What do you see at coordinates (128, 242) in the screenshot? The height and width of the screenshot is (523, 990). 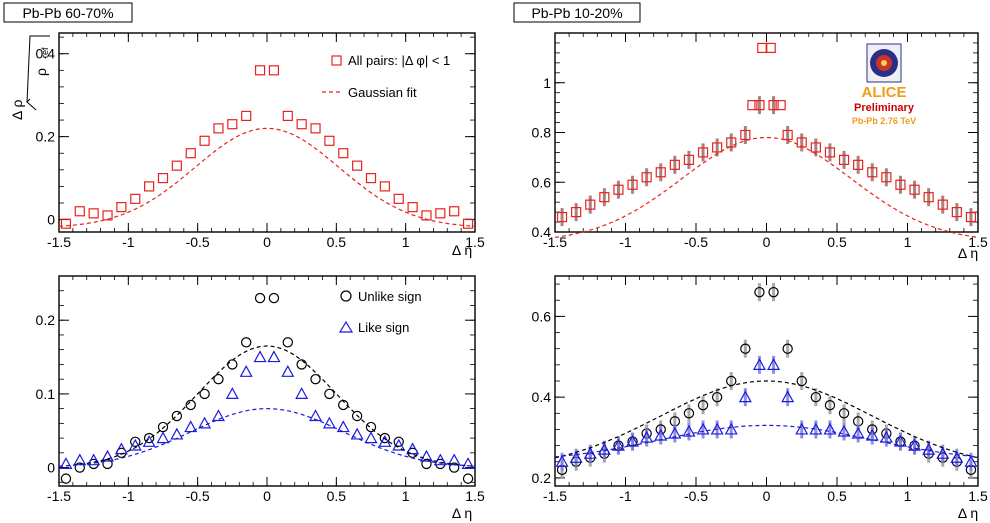 I see `x-tick-label: -1` at bounding box center [128, 242].